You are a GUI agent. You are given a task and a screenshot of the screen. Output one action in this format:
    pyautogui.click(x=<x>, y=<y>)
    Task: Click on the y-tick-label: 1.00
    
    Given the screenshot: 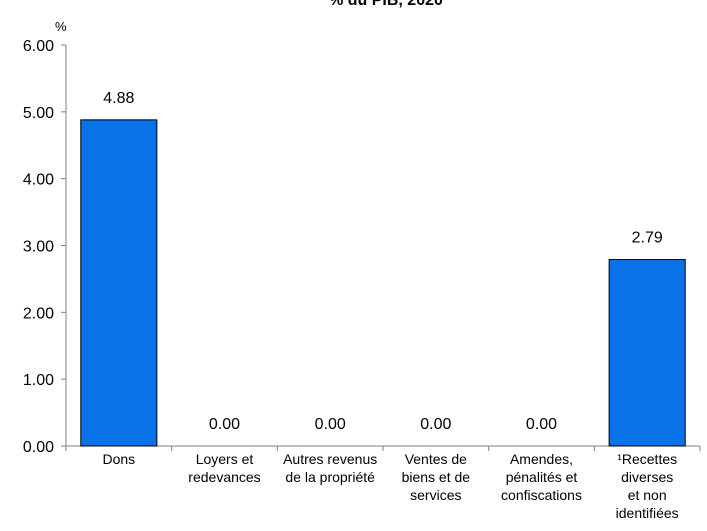 What is the action you would take?
    pyautogui.click(x=38, y=380)
    